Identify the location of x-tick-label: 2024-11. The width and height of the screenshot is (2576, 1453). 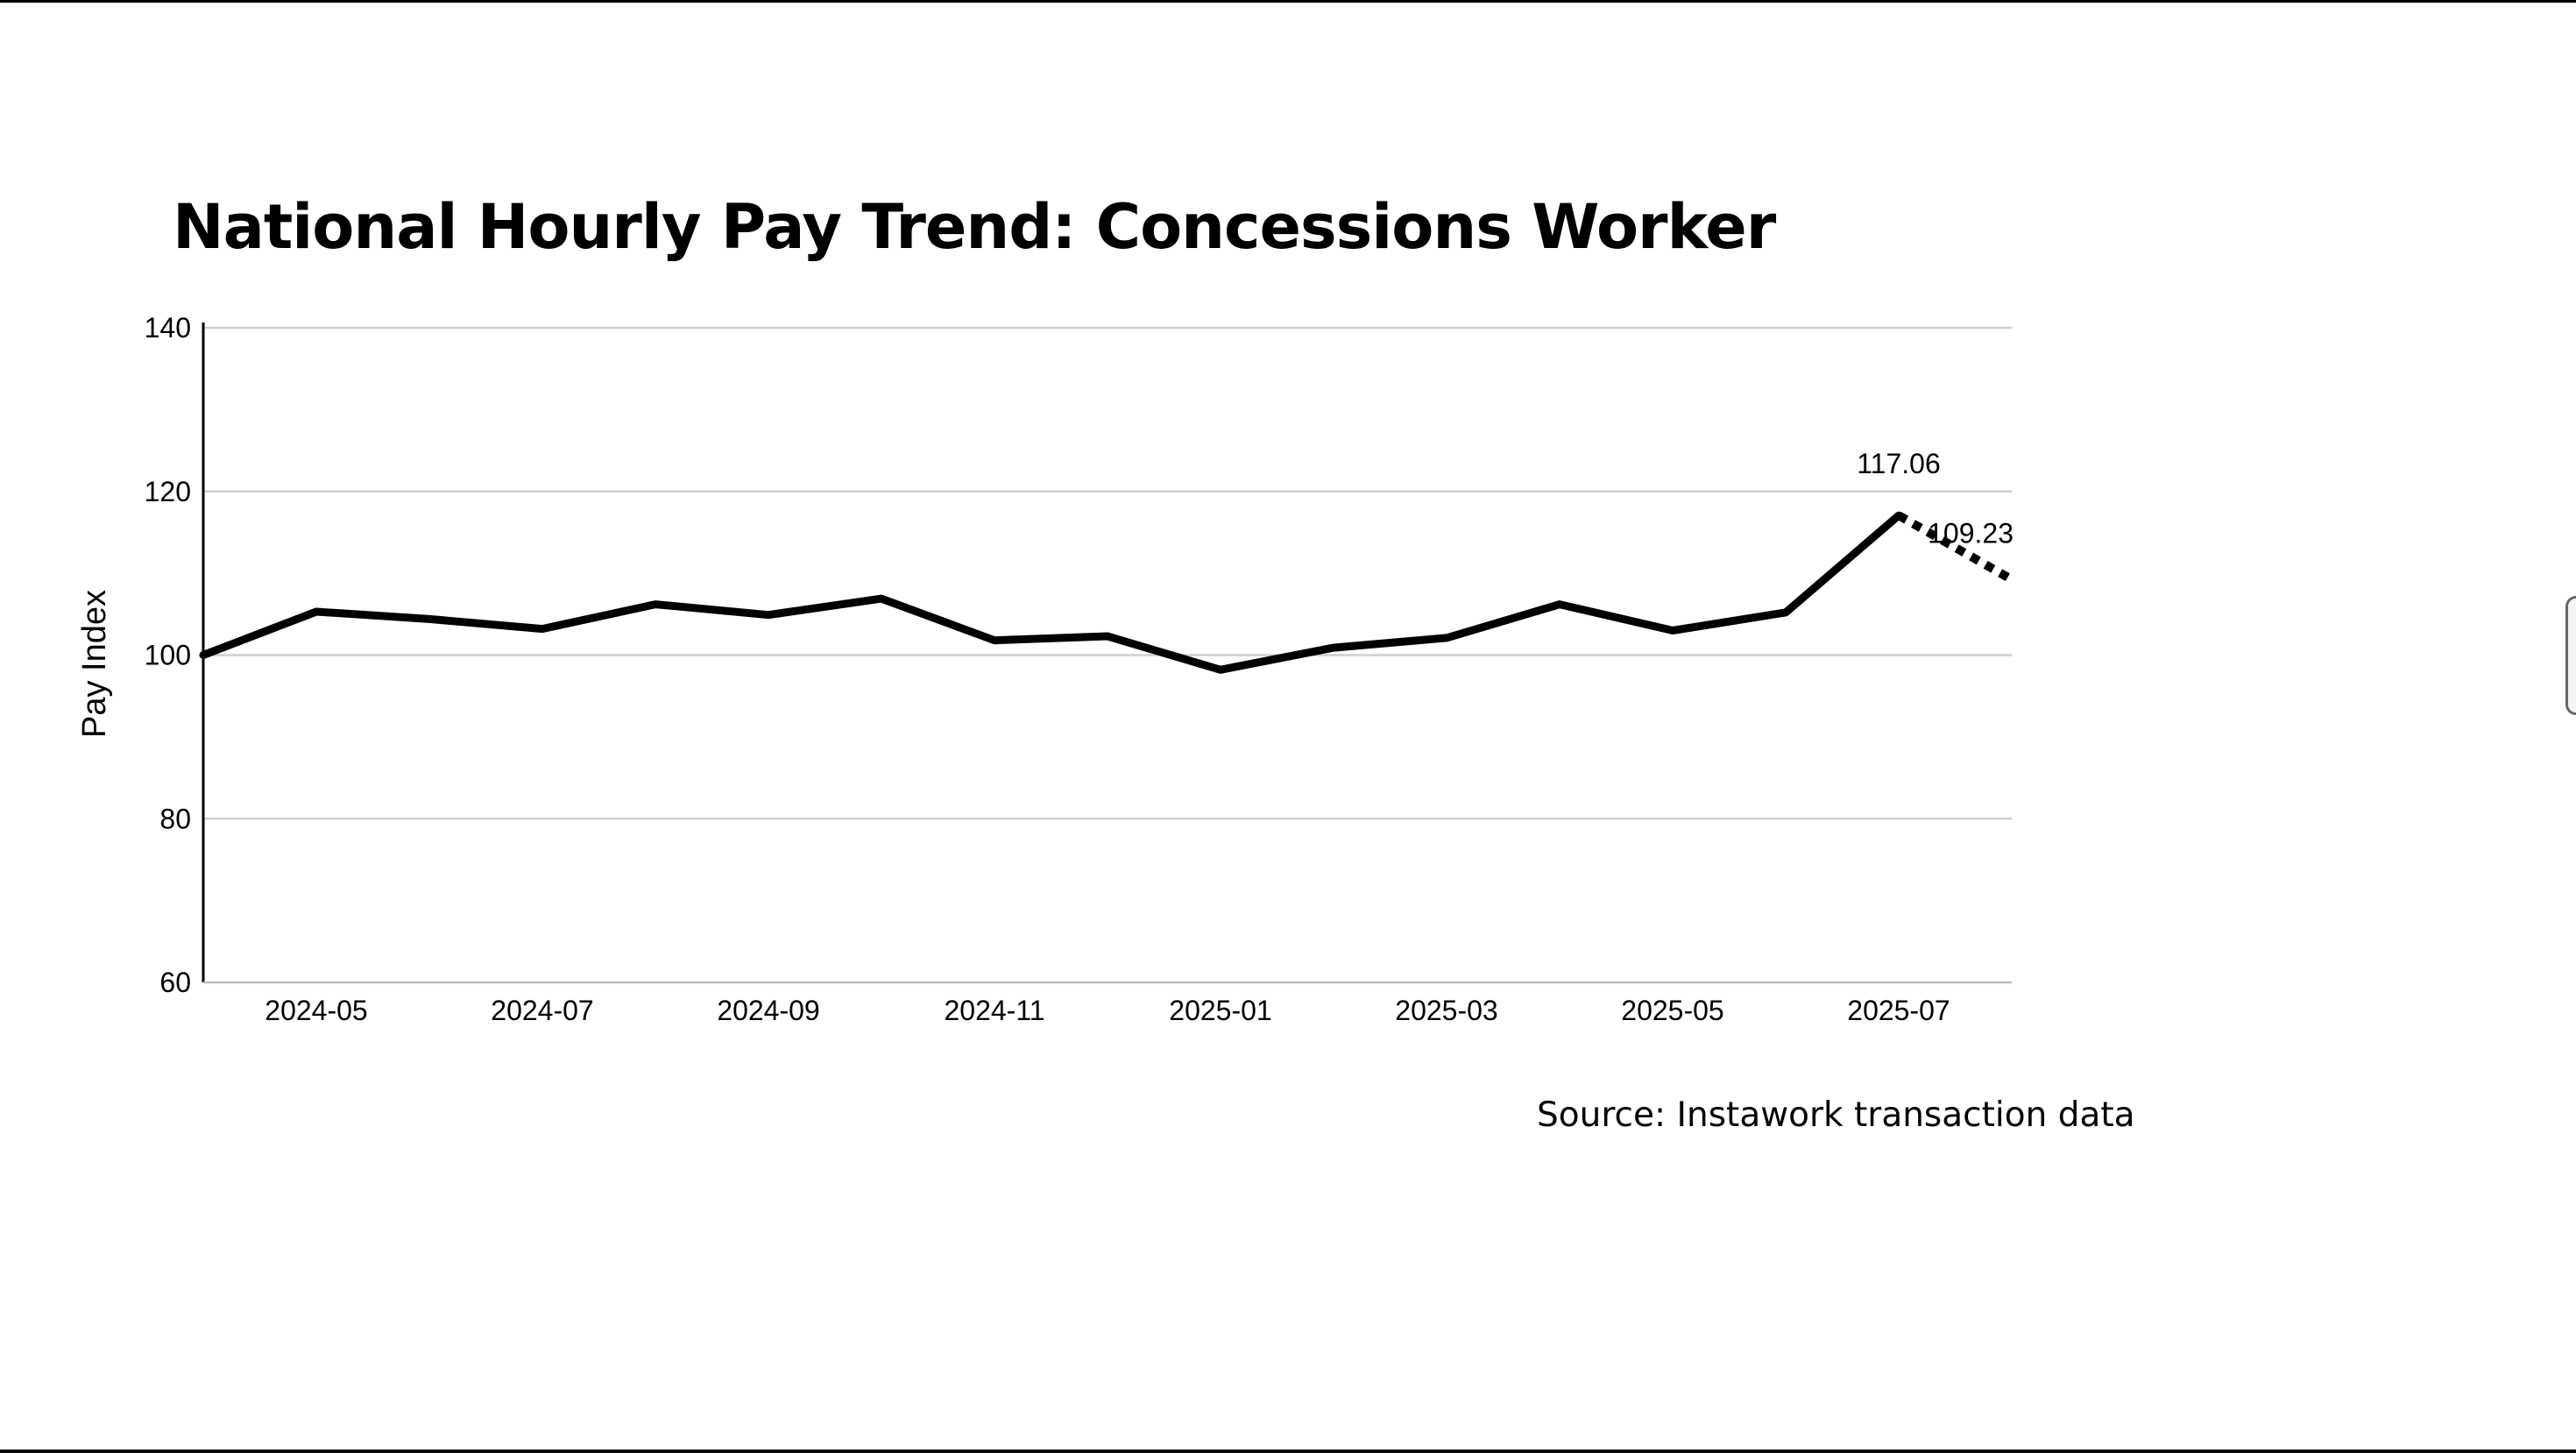
(994, 1010).